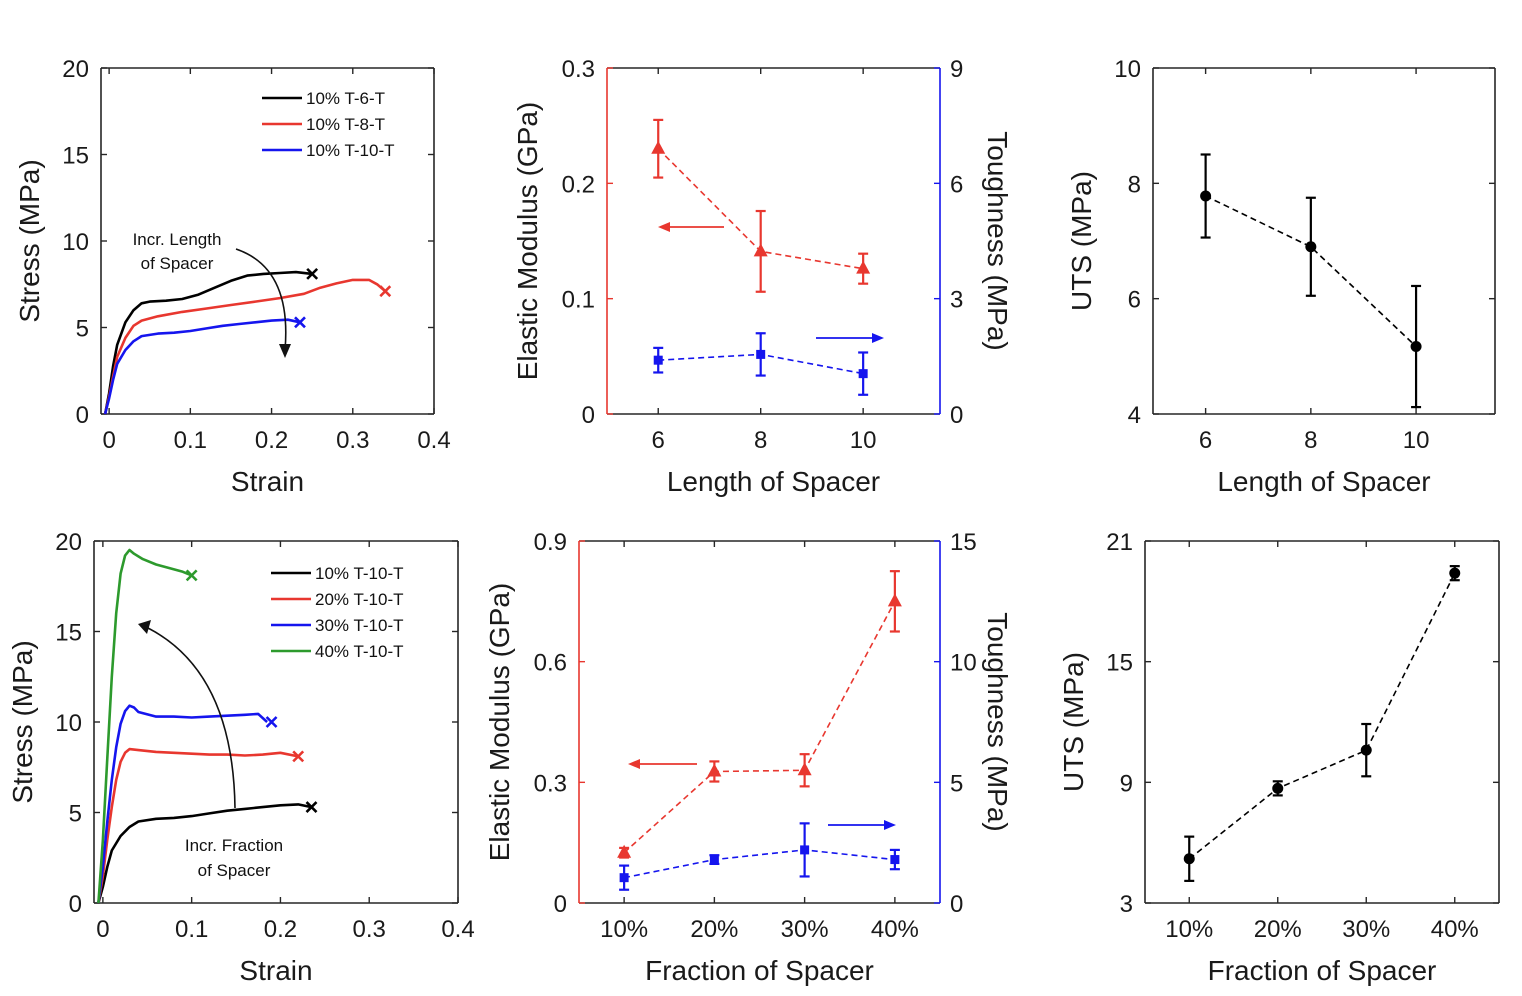 The width and height of the screenshot is (1522, 996). I want to click on x-tick-label: 10, so click(1416, 440).